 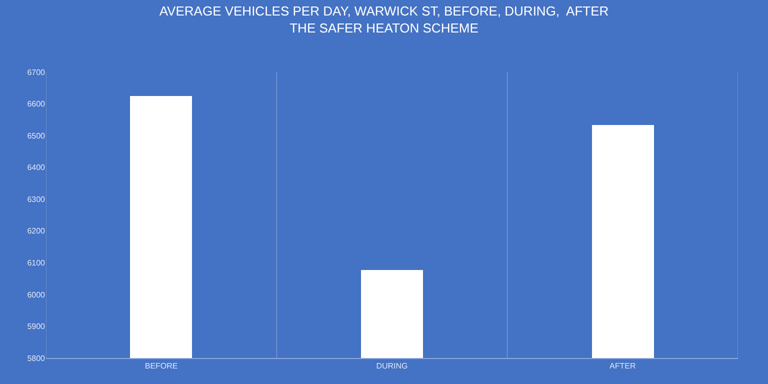 I want to click on y-tick-label: 6400, so click(x=36, y=167).